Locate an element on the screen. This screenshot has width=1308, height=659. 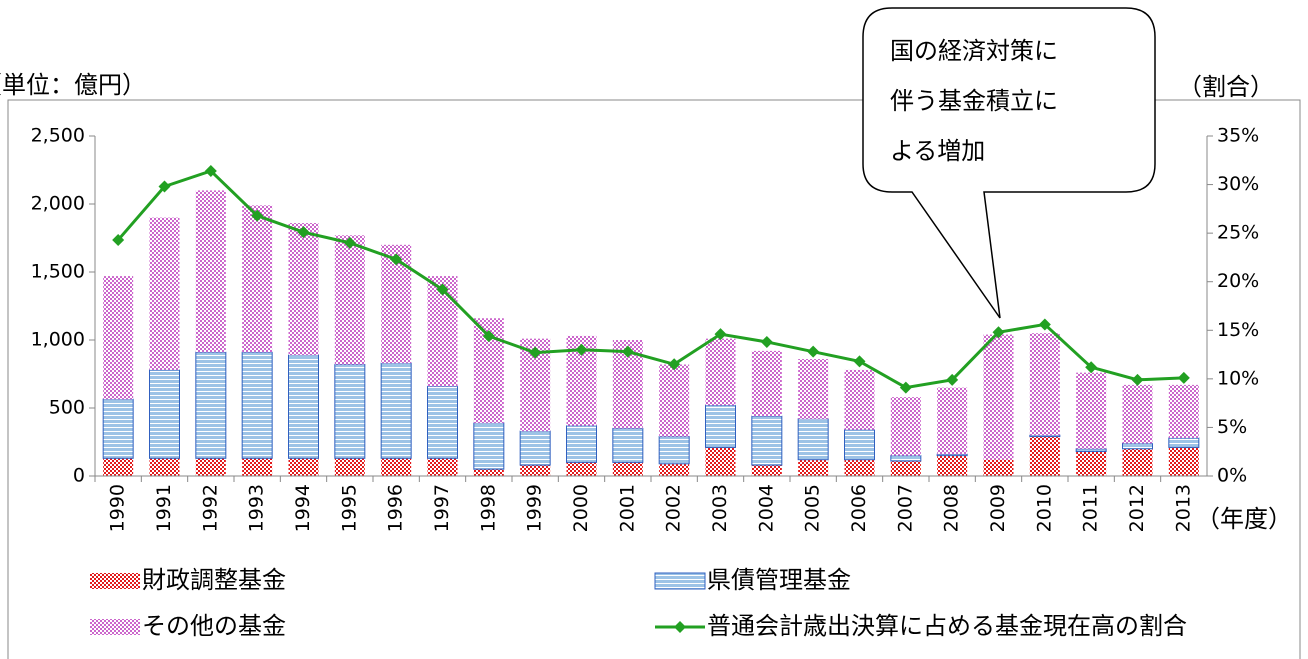
y-axis-label: （単位：億円） is located at coordinates (73, 85).